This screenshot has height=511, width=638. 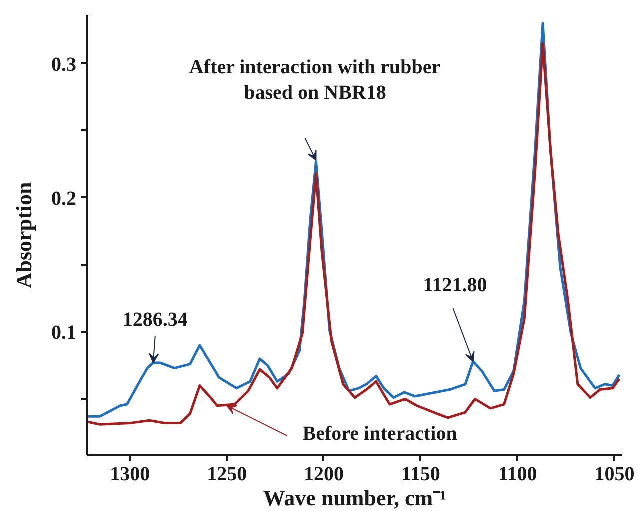 I want to click on x-axis-title: Wave number, cm⁻¹, so click(x=355, y=498).